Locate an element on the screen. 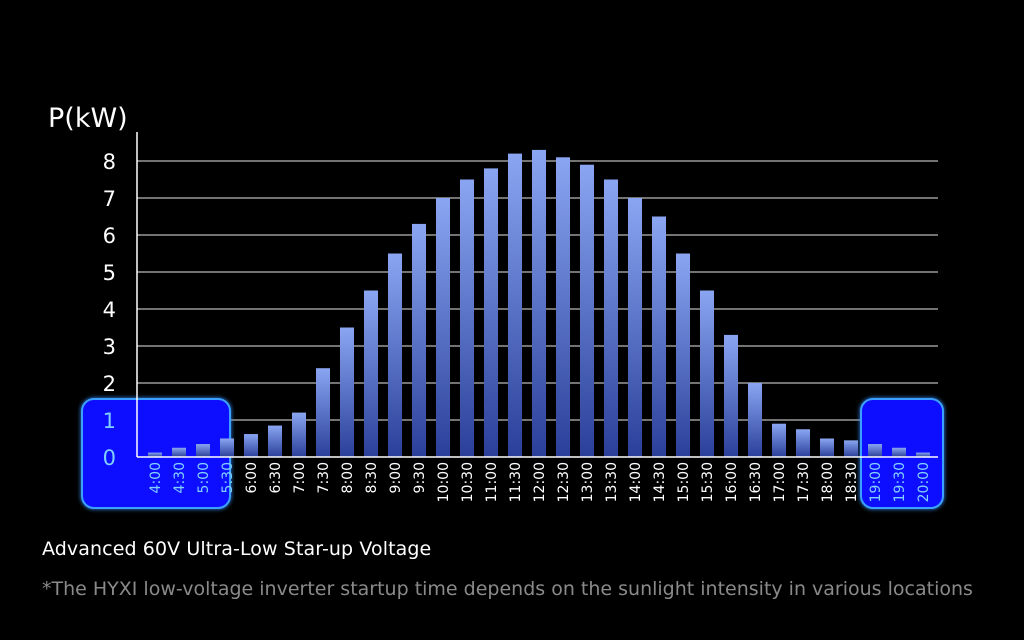 This screenshot has height=640, width=1024. y-tick-labels: 0 1 2 3 4 5 6 7 8 is located at coordinates (109, 310).